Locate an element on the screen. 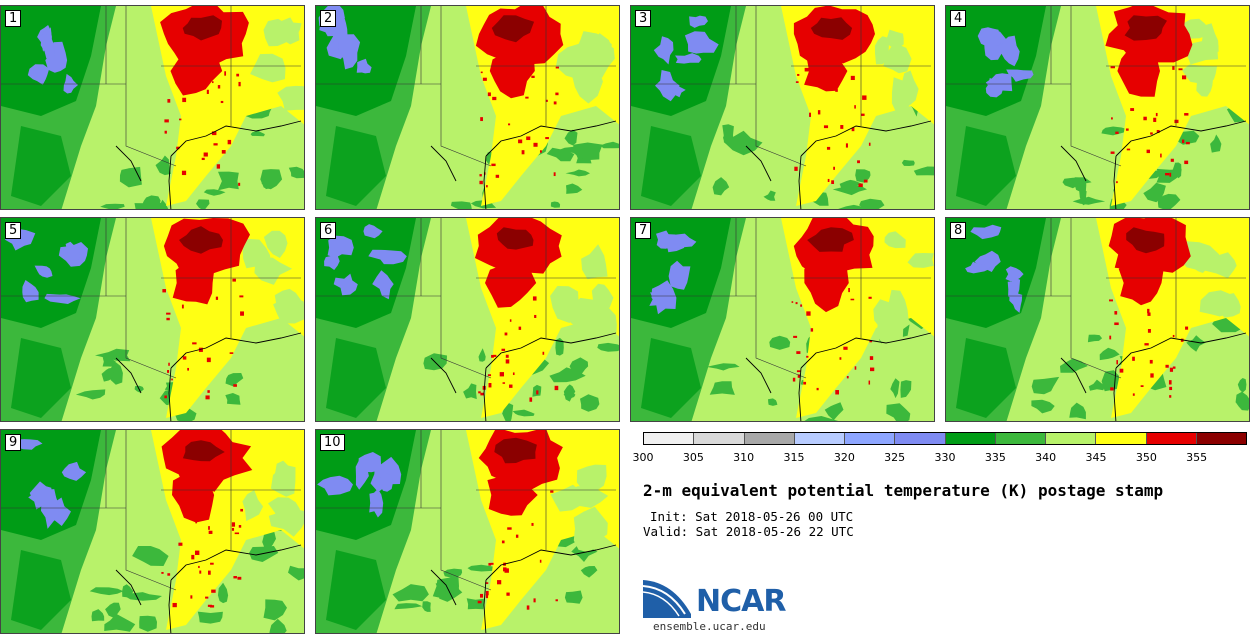 The width and height of the screenshot is (1260, 635). colorbar-ticks: 300 305 310 315 320 325 330 335 340 345 350 355 is located at coordinates (940, 459).